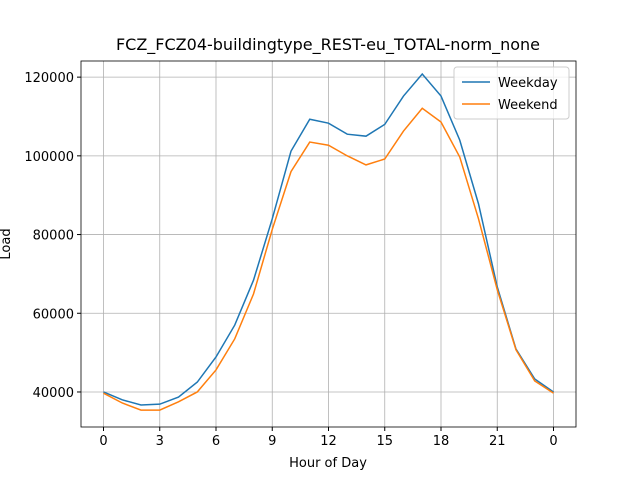 Image resolution: width=640 pixels, height=480 pixels. What do you see at coordinates (7, 243) in the screenshot?
I see `y-axis-label: Load` at bounding box center [7, 243].